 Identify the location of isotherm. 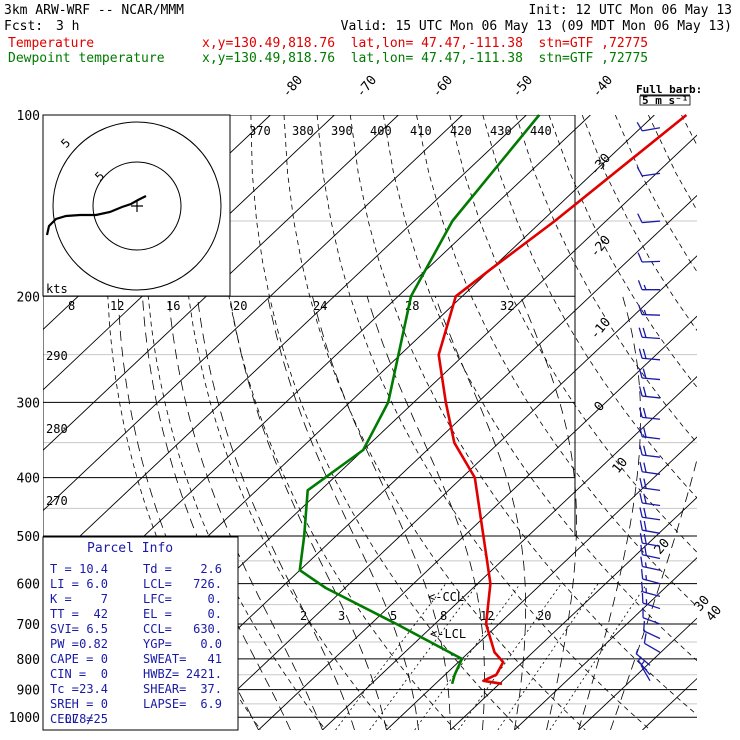
(605, 643).